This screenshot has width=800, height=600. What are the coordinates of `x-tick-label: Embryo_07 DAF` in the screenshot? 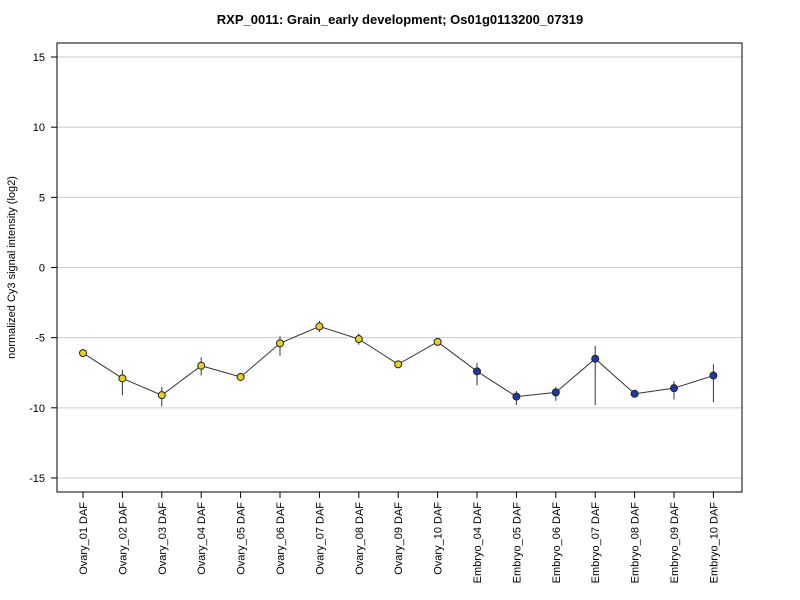 It's located at (596, 543).